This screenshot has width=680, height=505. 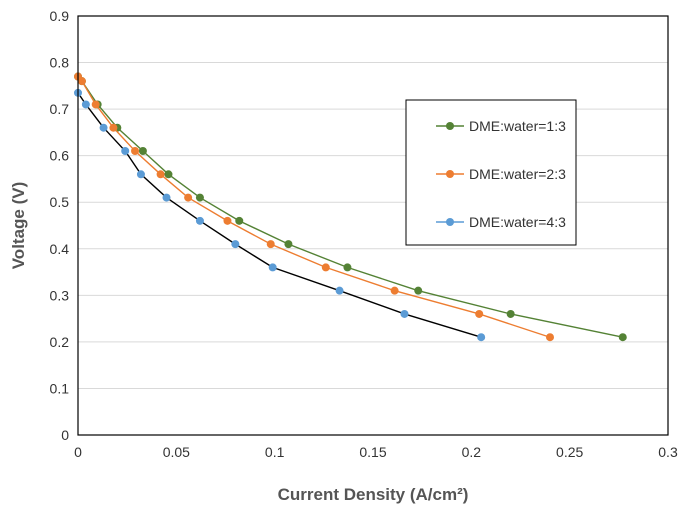 What do you see at coordinates (60, 63) in the screenshot?
I see `y-tick-label: 0.8` at bounding box center [60, 63].